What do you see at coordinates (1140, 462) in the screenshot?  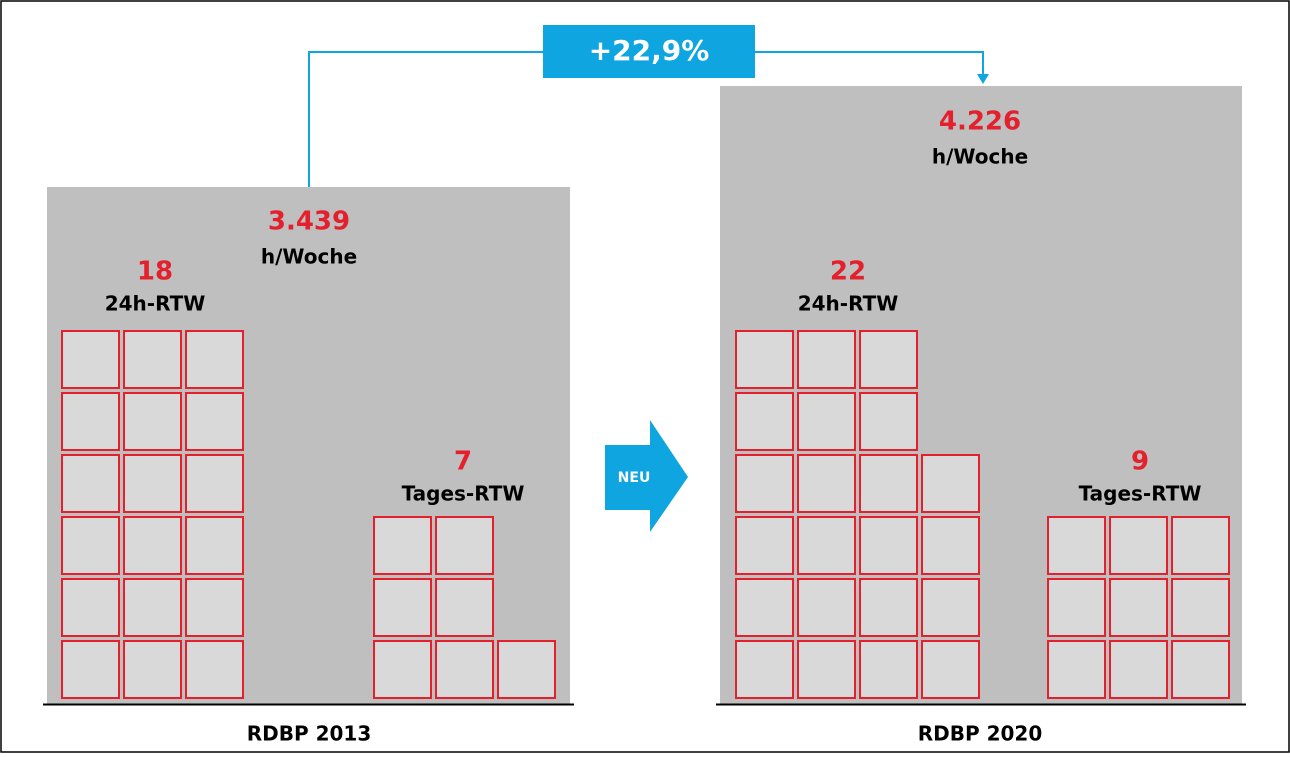 I see `count: 9` at bounding box center [1140, 462].